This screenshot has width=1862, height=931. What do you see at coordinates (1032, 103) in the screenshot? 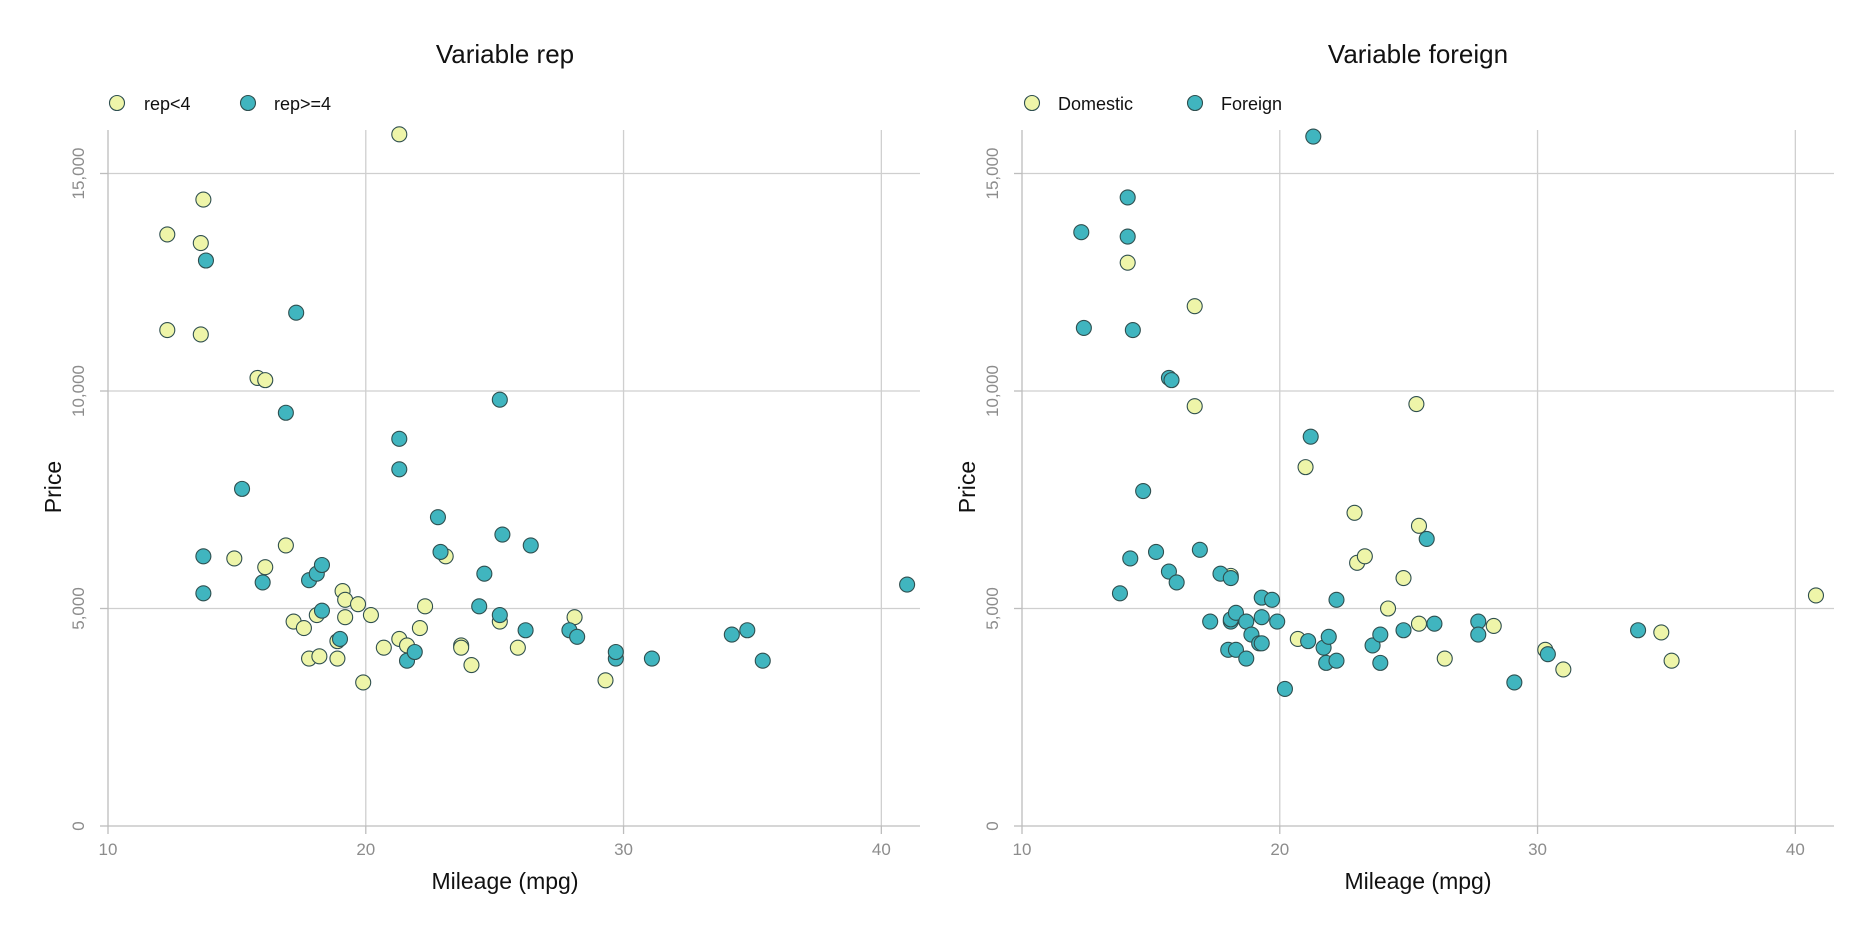
I see `legend-marker-domestic` at bounding box center [1032, 103].